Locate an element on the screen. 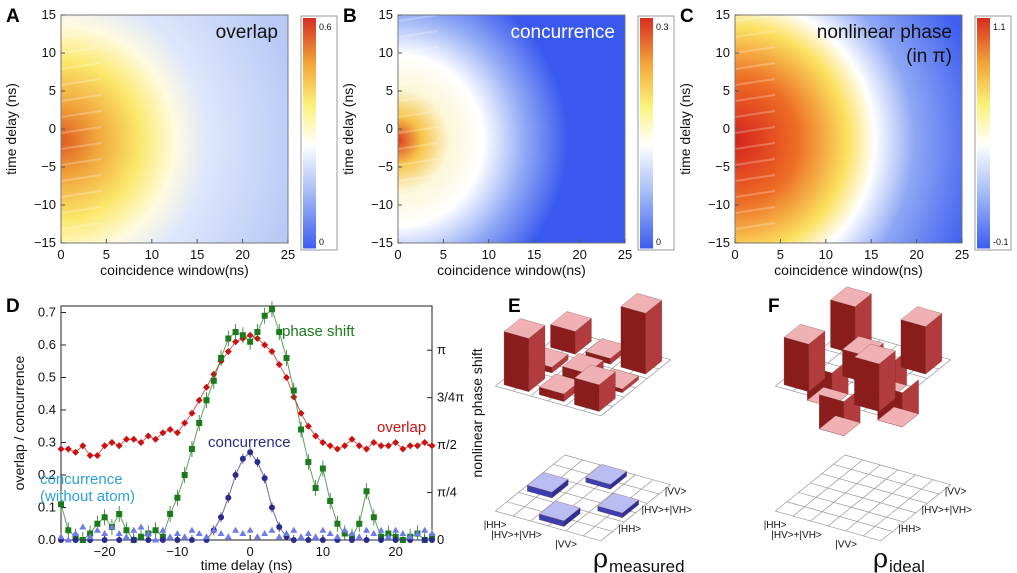  x-tick-label: 15 is located at coordinates (534, 254).